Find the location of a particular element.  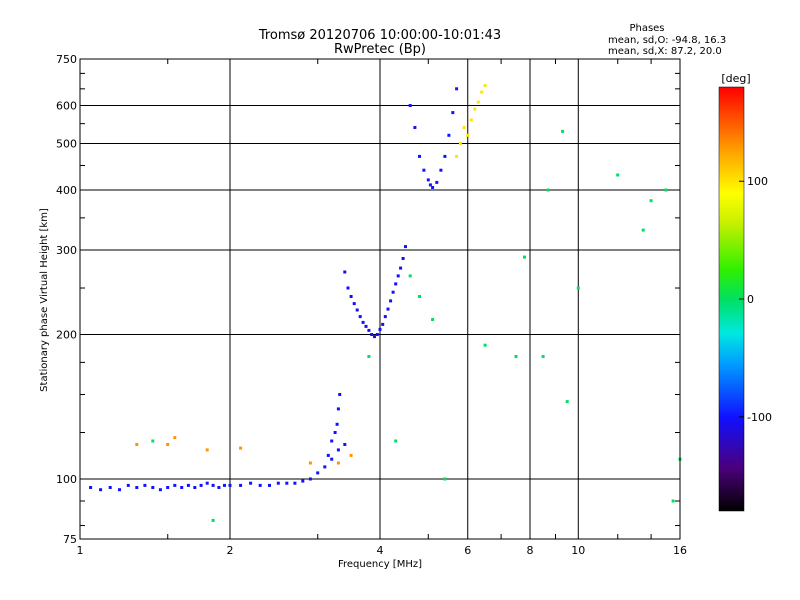

x-axis-label: Frequency [MHz] is located at coordinates (380, 564).